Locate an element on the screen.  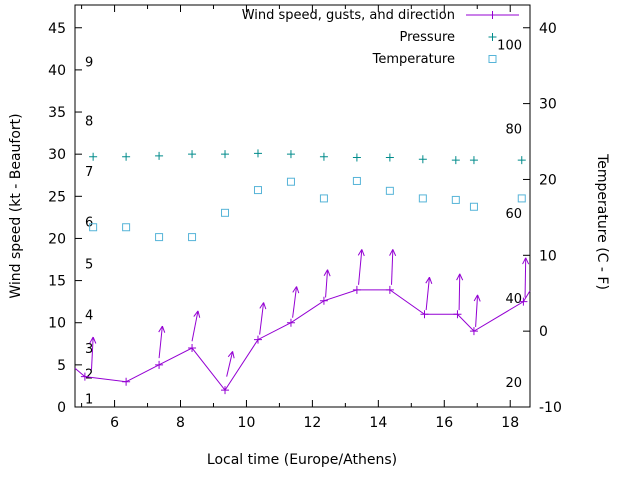
fahrenheit-scale-labels: 20 40 60 80 100 is located at coordinates (509, 214).